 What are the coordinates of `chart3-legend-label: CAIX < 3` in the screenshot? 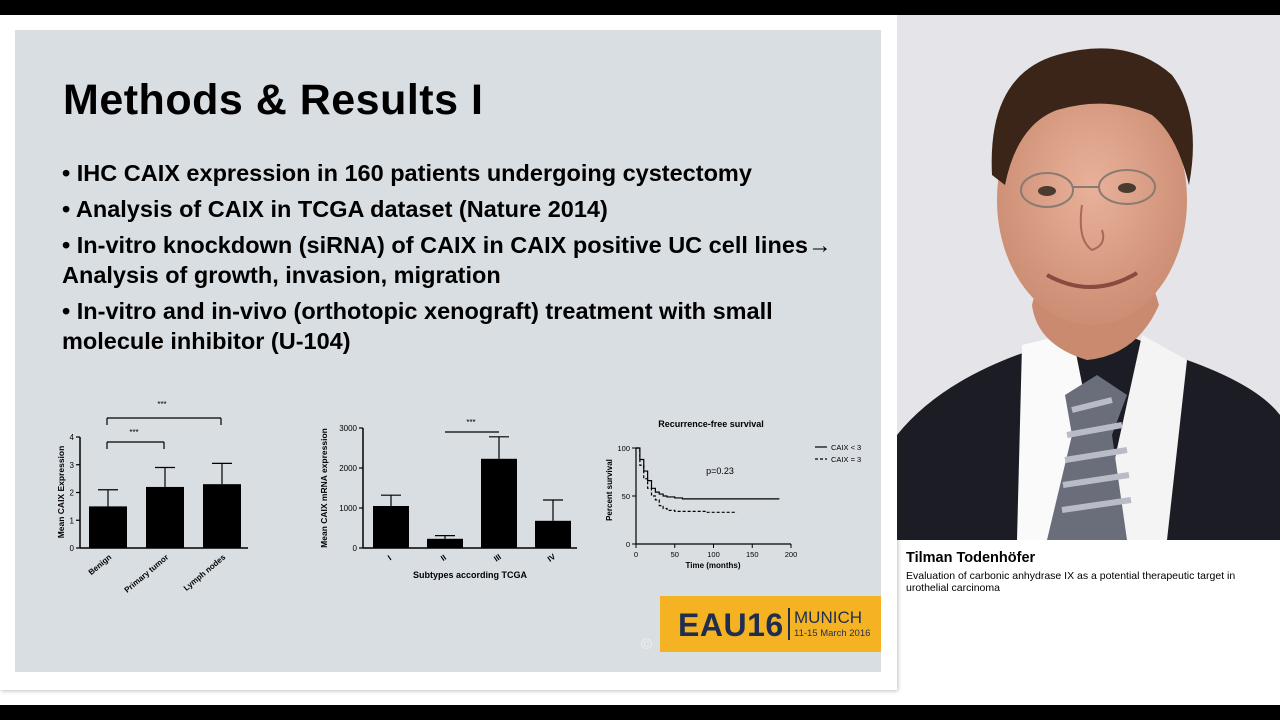 It's located at (846, 447).